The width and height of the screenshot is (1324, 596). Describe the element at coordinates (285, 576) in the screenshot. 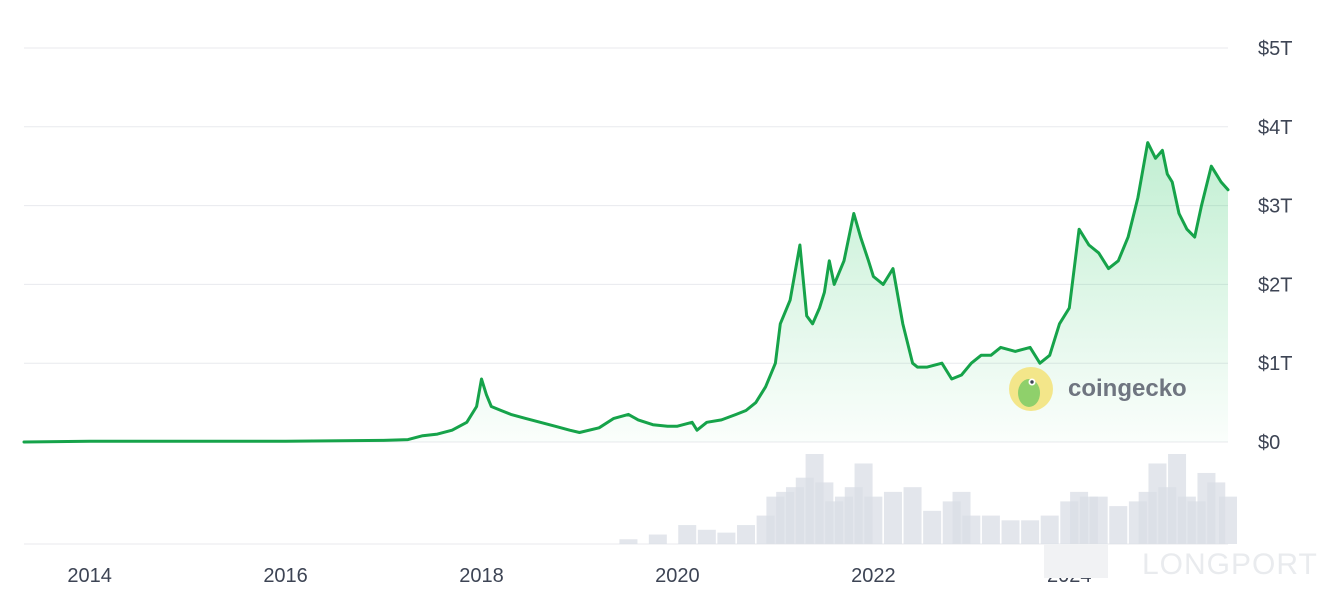

I see `x-tick-label: 2016` at that location.